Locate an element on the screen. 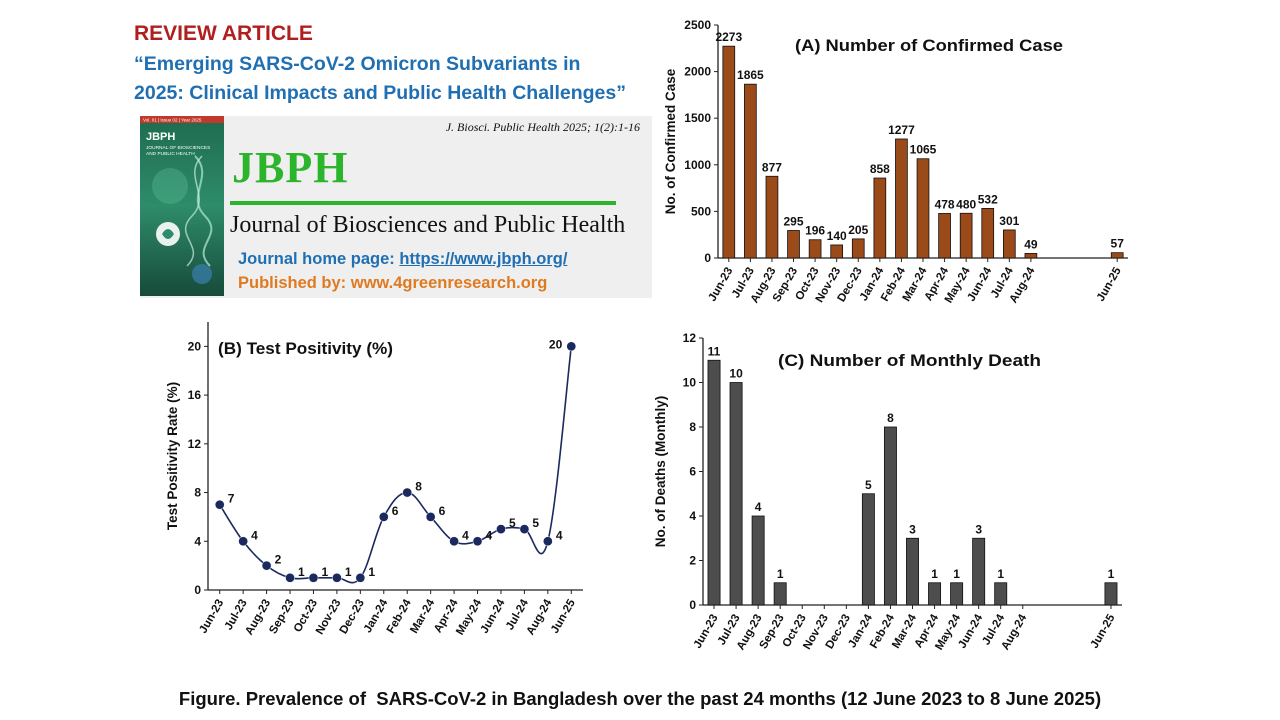  y-tick-label: 2000 is located at coordinates (697, 72).